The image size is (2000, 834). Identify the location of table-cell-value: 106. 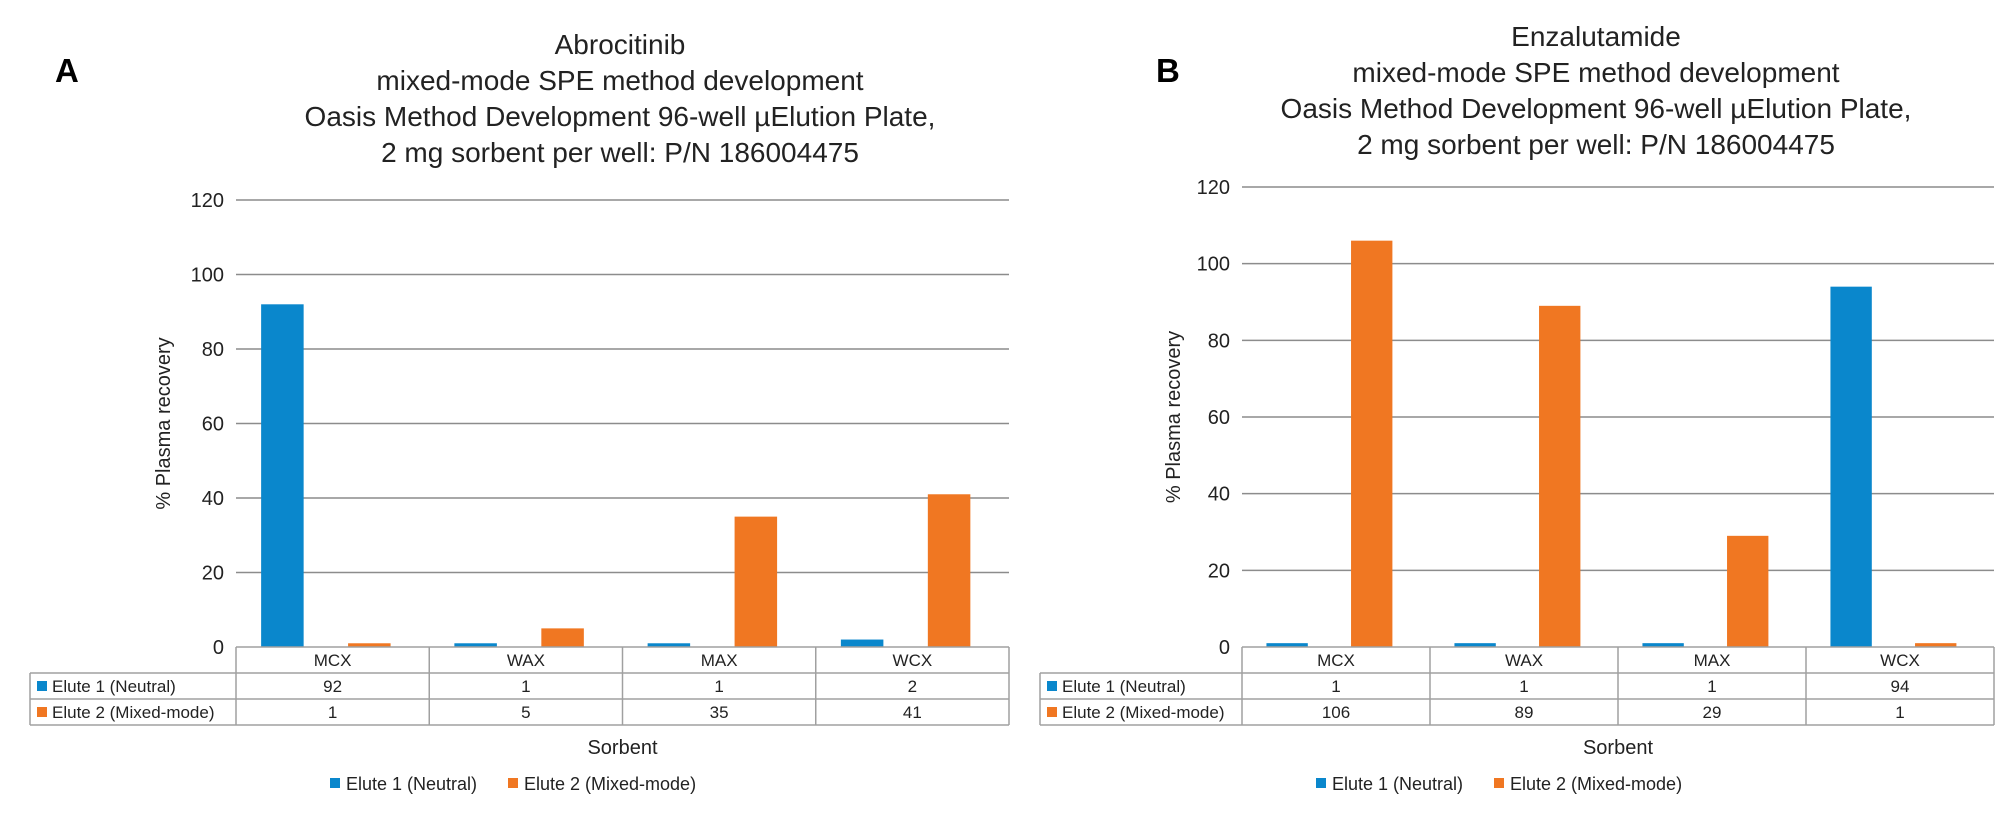
(1336, 712).